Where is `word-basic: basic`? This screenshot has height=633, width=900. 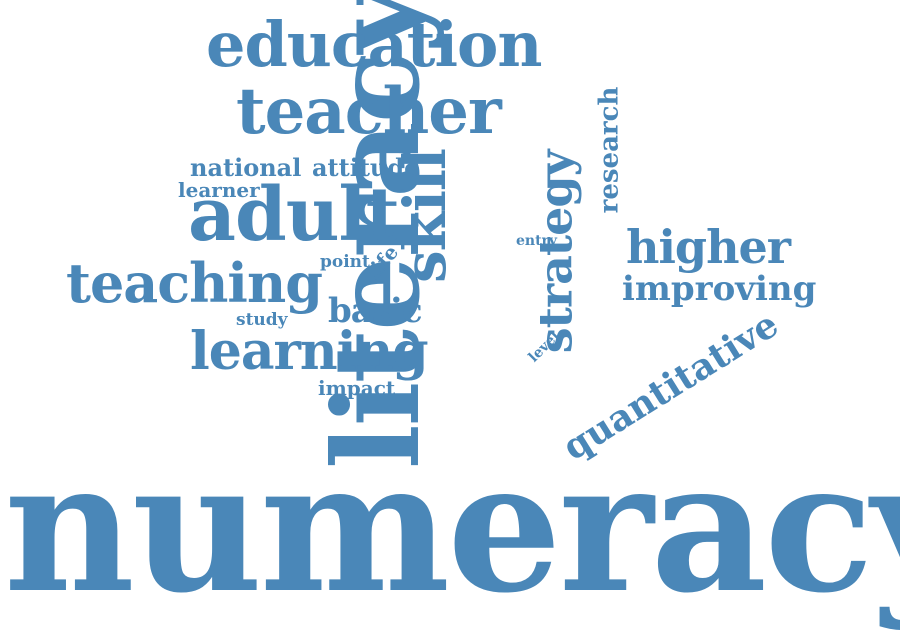 word-basic: basic is located at coordinates (375, 311).